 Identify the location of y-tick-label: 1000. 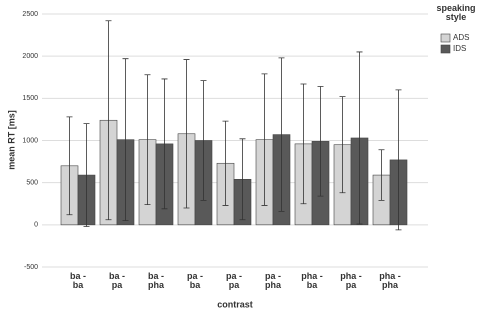
(30, 140).